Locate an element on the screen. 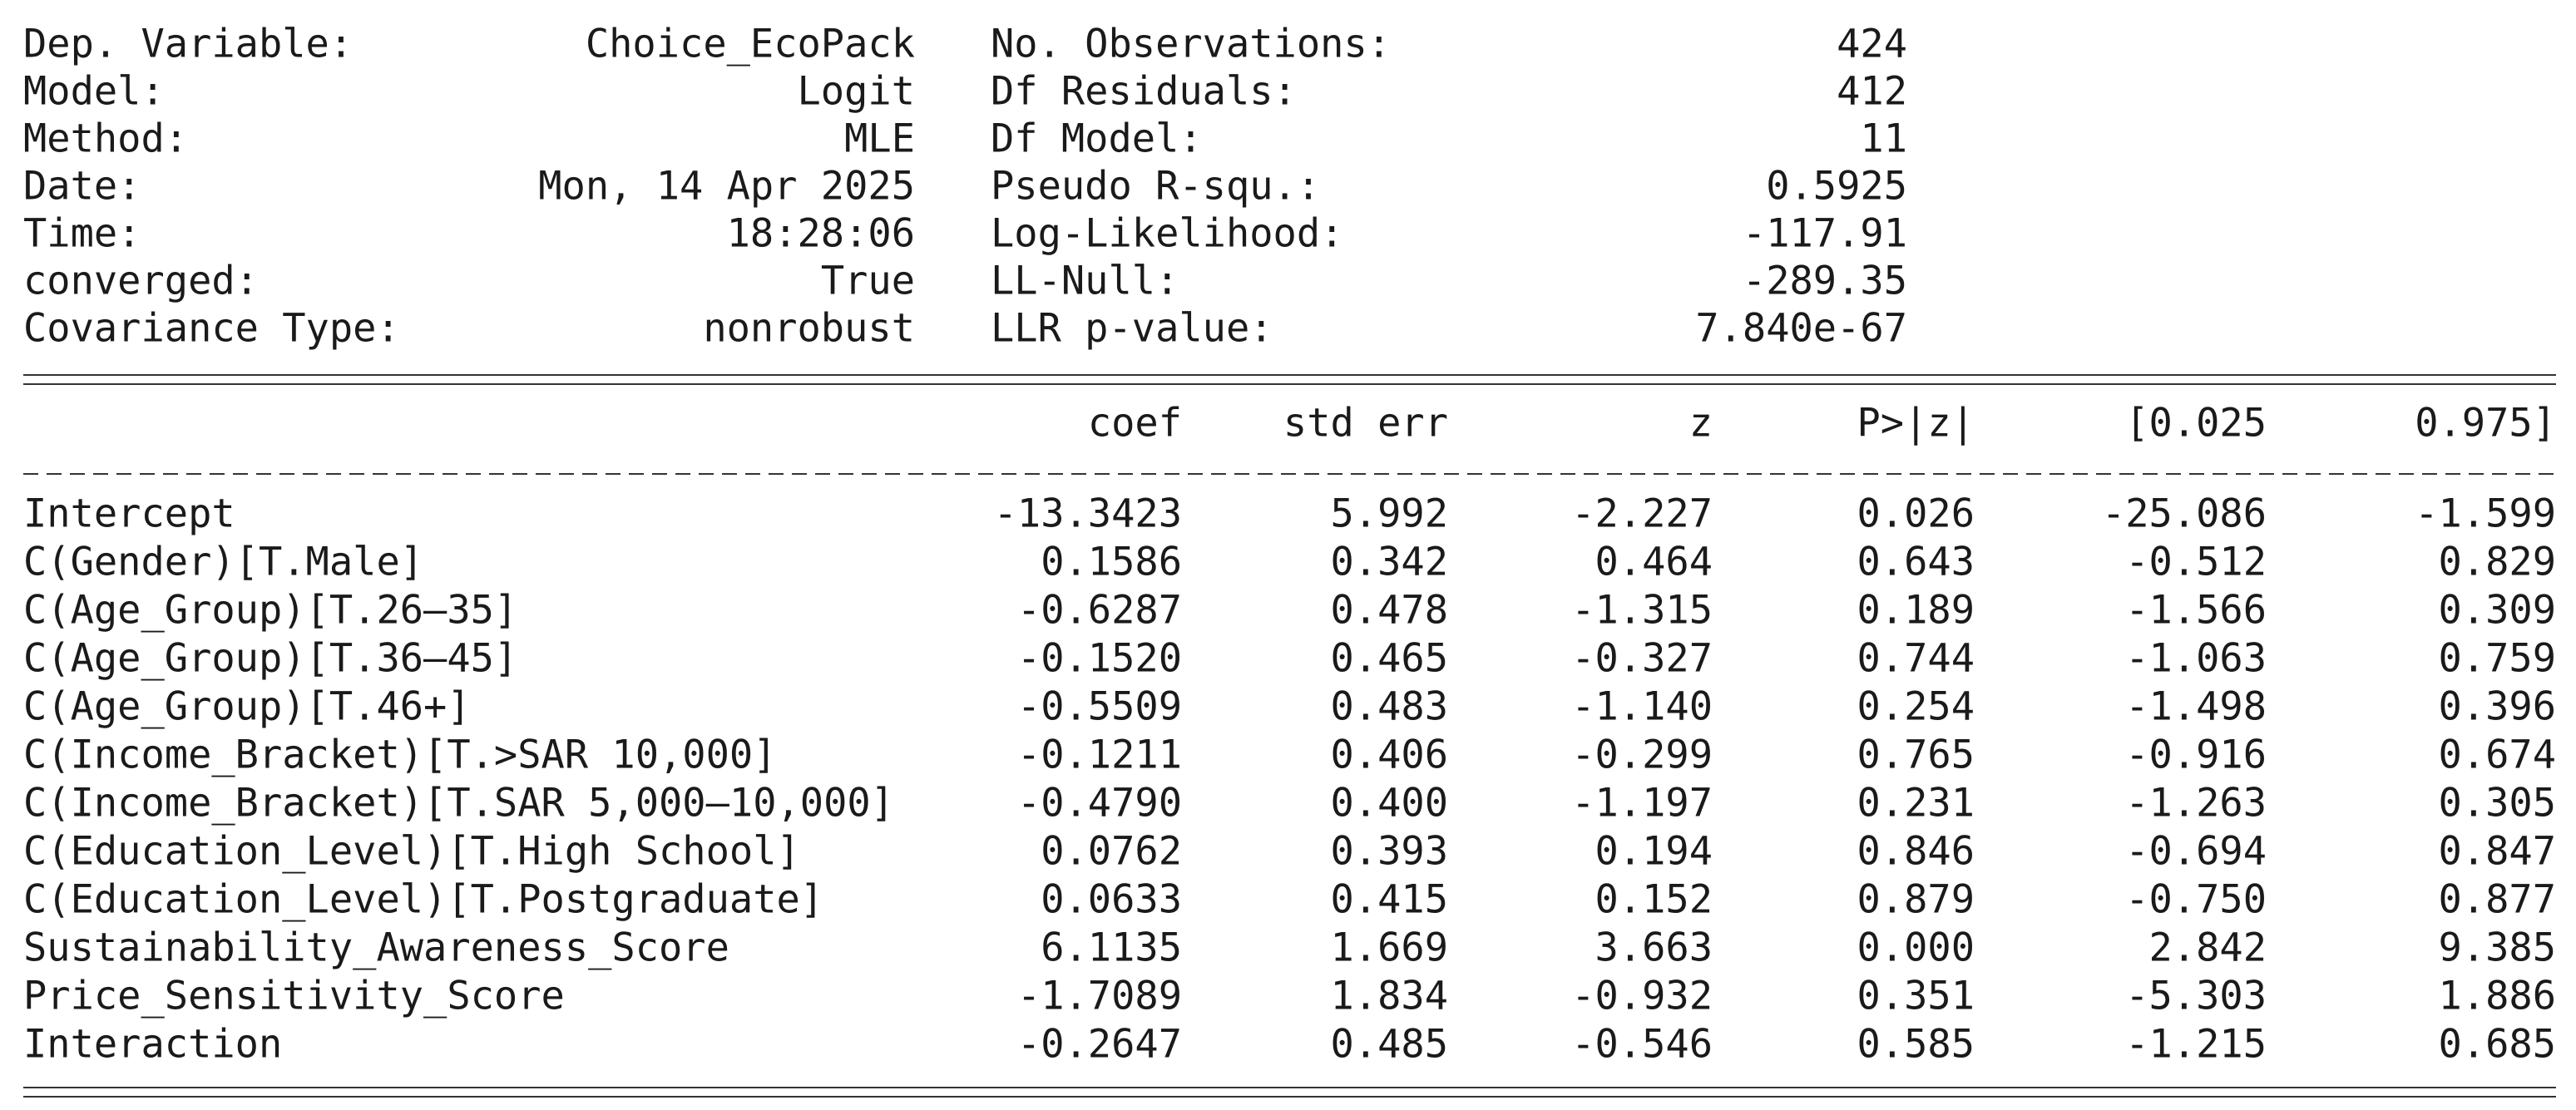 Image resolution: width=2576 pixels, height=1110 pixels. cell: -1.498 is located at coordinates (2196, 707).